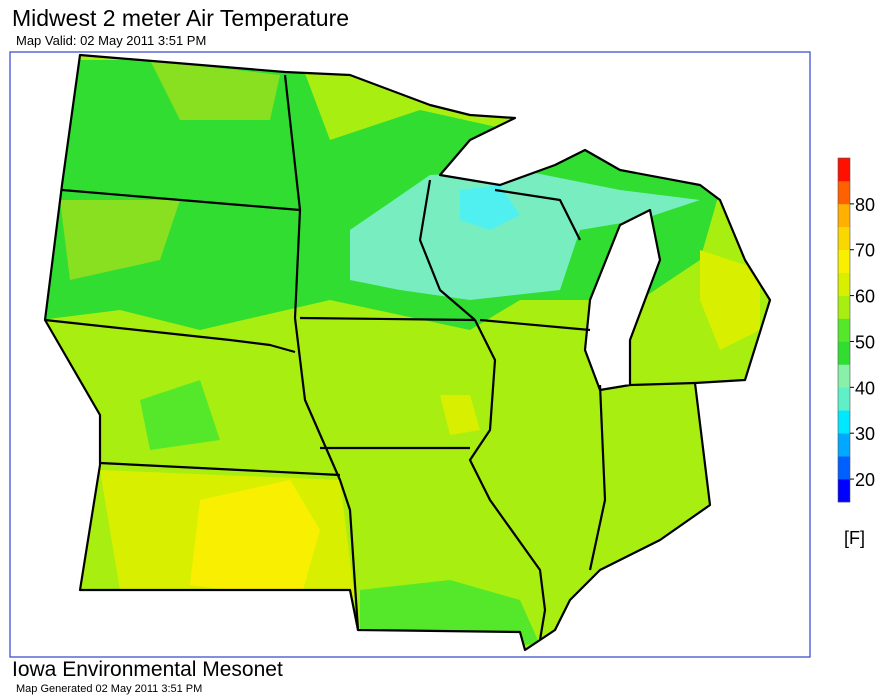 This screenshot has height=700, width=883. I want to click on lake-michigan, so click(622, 300).